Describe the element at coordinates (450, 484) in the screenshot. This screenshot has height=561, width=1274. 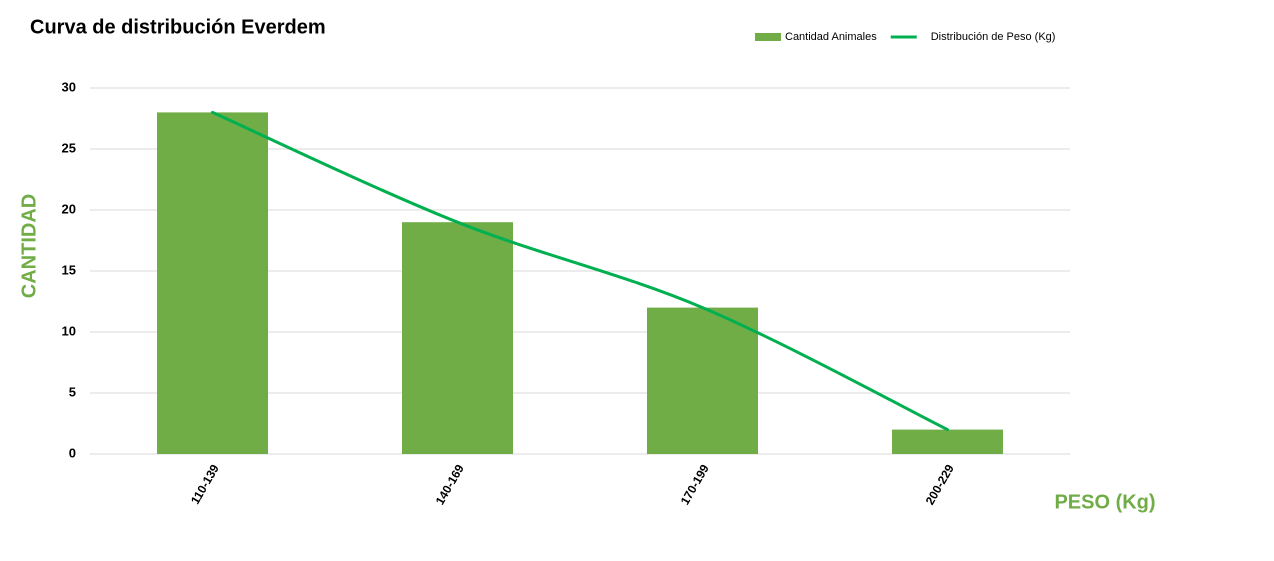
I see `x-tick-label: 140-169` at that location.